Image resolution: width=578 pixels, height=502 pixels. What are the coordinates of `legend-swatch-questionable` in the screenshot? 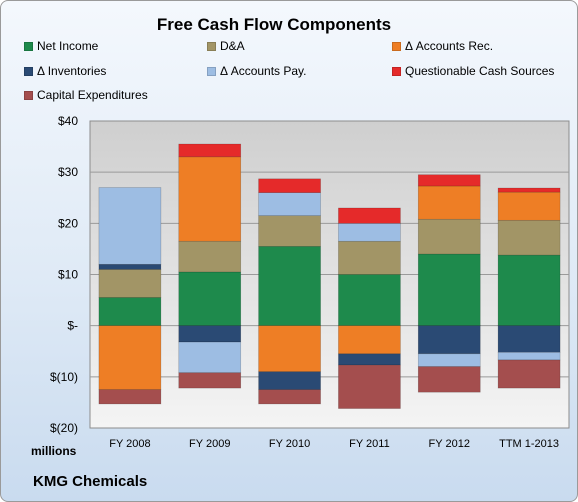 It's located at (396, 71).